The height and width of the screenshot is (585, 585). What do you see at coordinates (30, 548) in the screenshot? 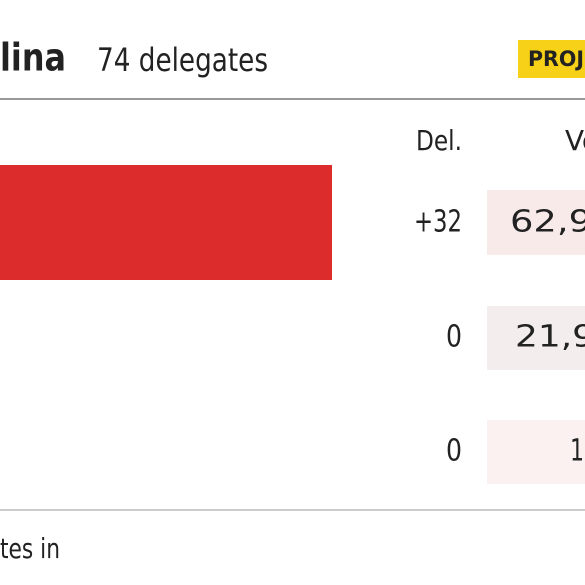
I see `reporting-note: tes in` at bounding box center [30, 548].